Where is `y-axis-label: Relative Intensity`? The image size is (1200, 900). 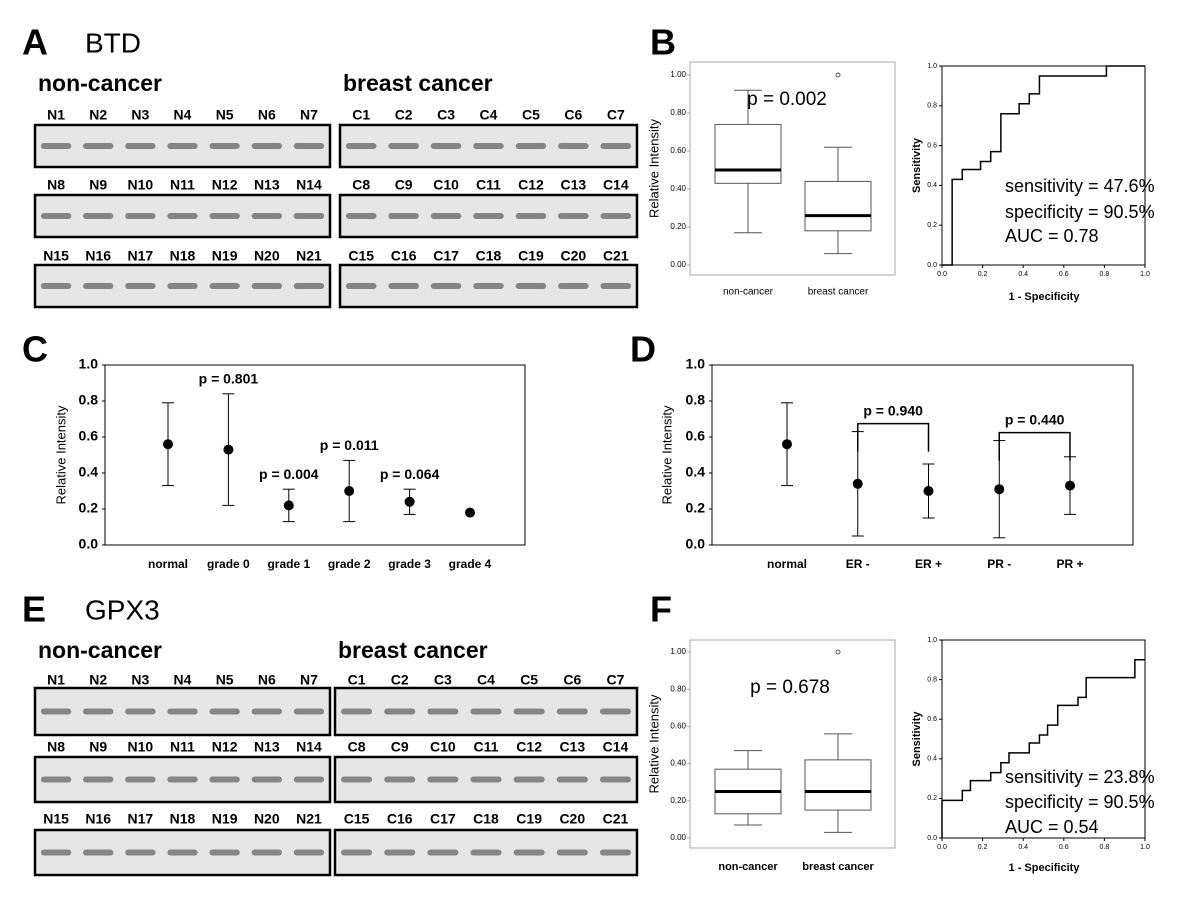 y-axis-label: Relative Intensity is located at coordinates (666, 454).